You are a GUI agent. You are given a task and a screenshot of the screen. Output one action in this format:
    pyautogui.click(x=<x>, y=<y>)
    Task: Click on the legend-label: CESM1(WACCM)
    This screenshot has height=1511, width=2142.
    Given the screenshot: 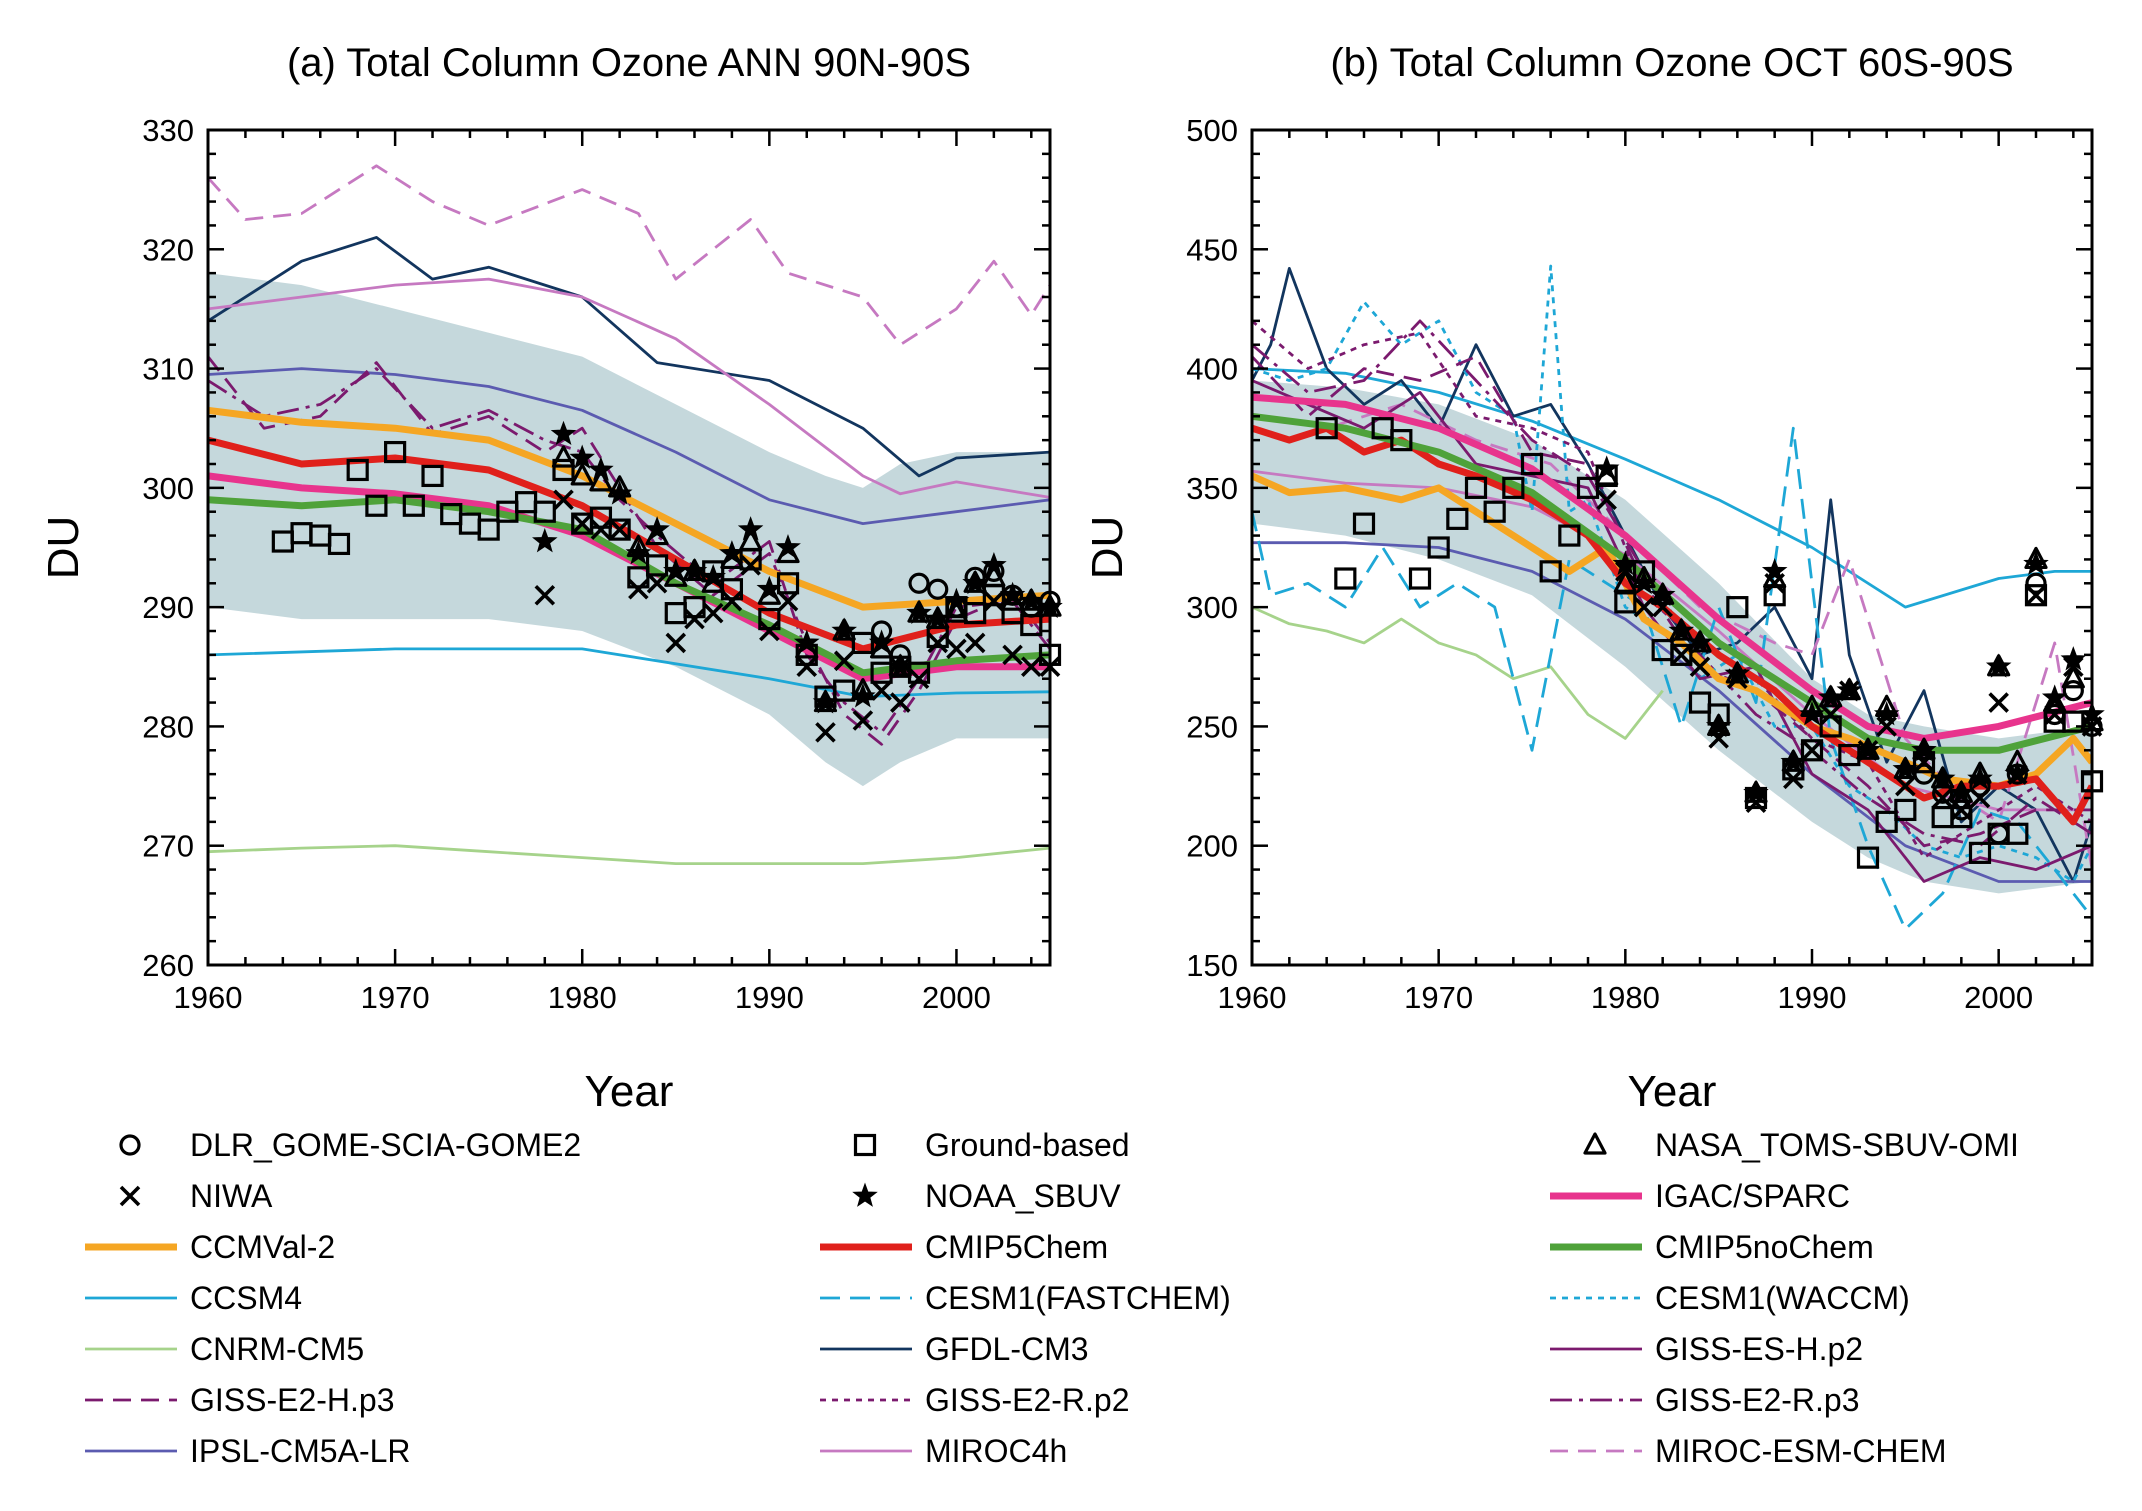 What is the action you would take?
    pyautogui.click(x=1782, y=1298)
    